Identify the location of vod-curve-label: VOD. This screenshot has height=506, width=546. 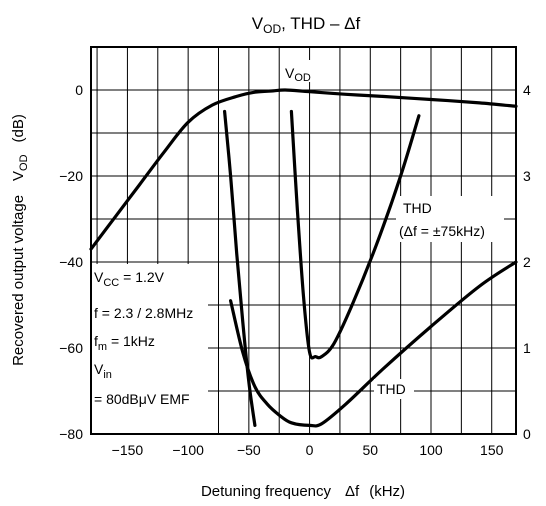
(298, 74).